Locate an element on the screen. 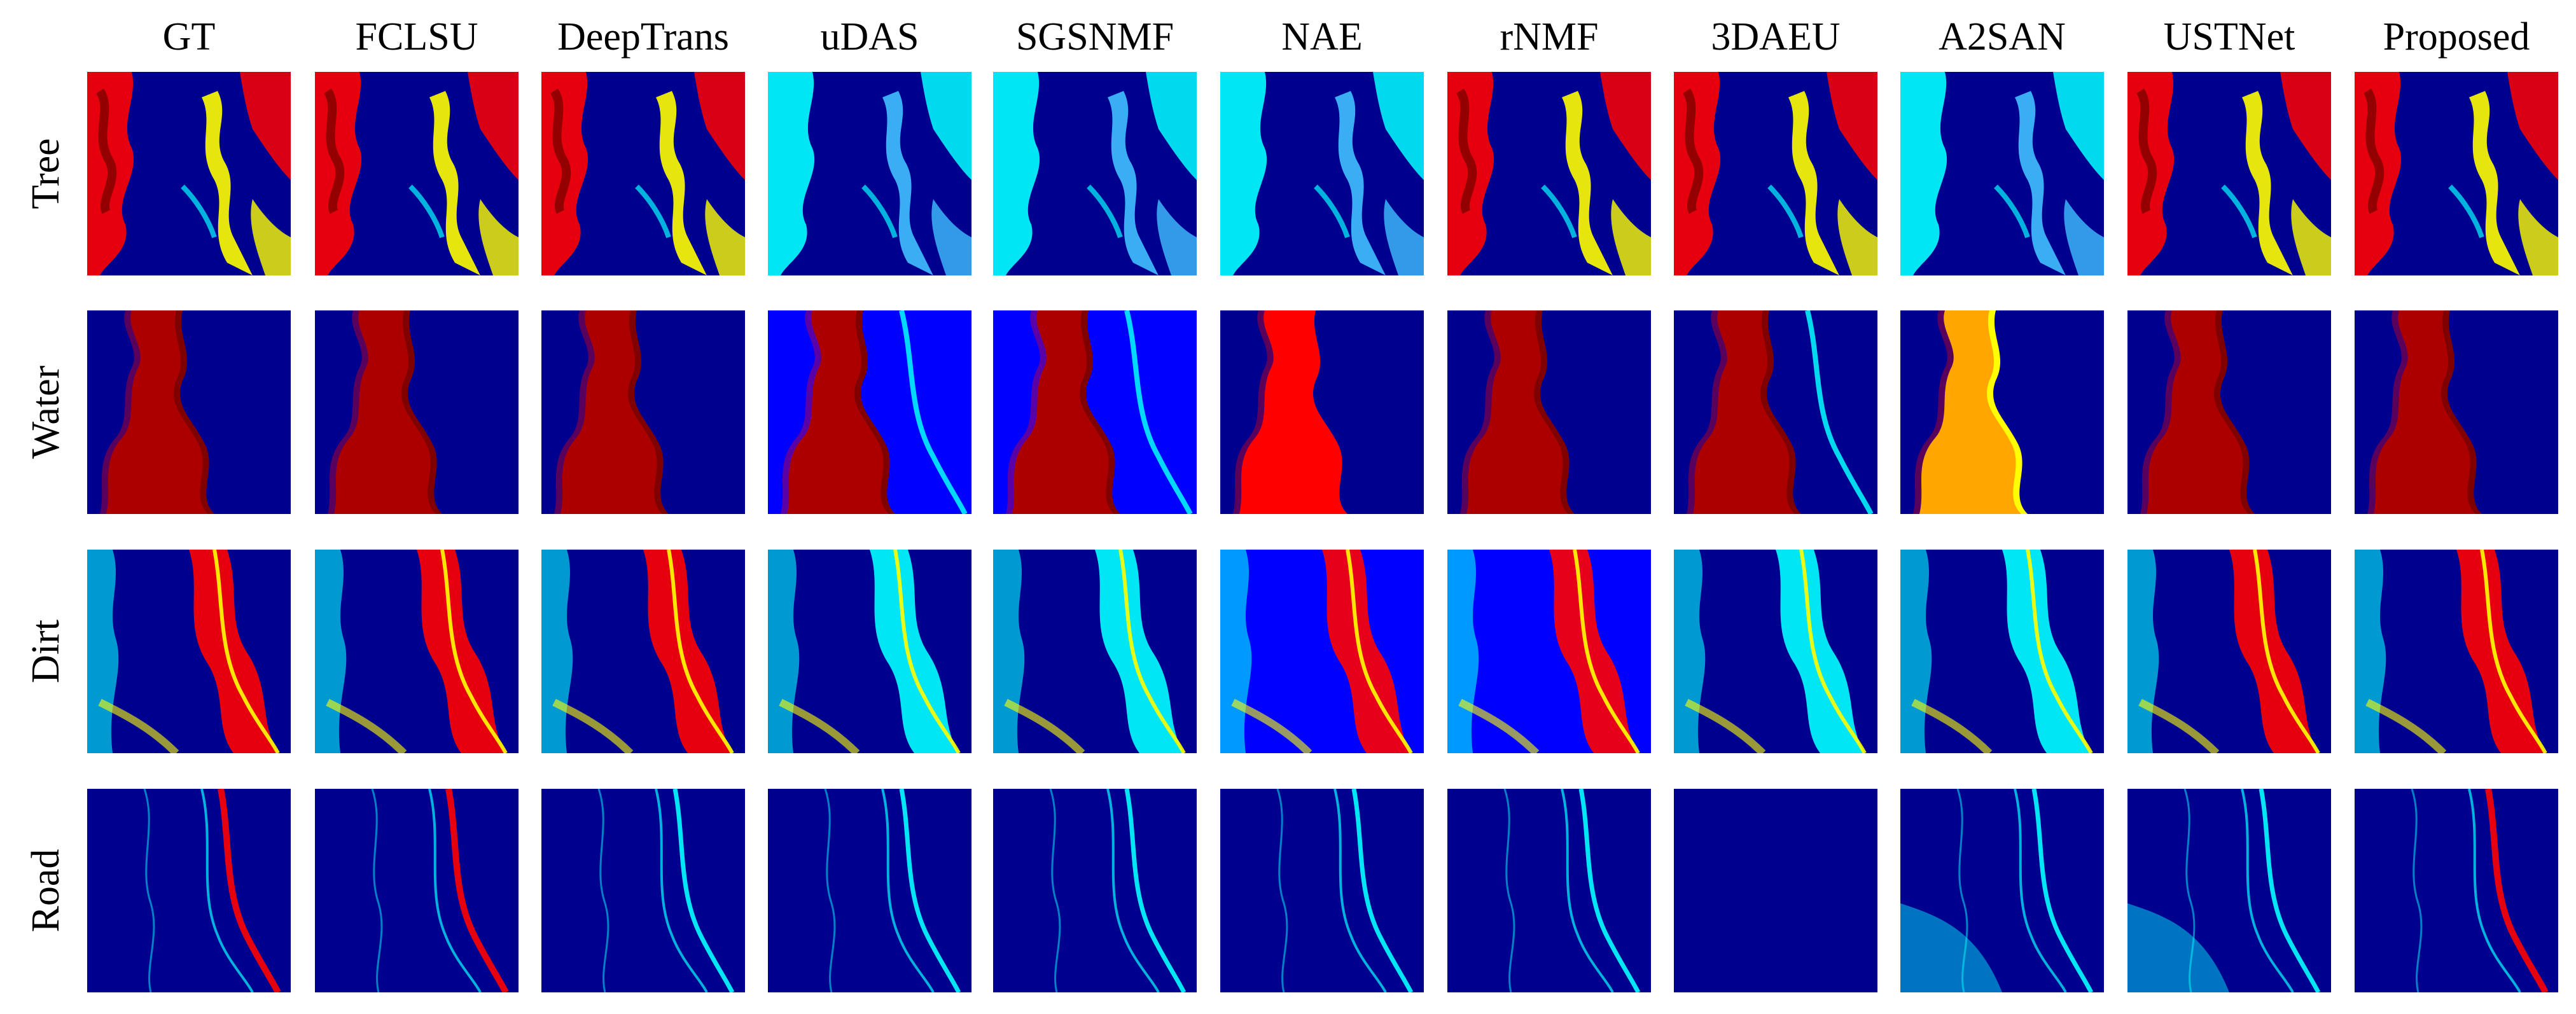 This screenshot has height=1014, width=2576. abundance-map-water-nae is located at coordinates (1322, 412).